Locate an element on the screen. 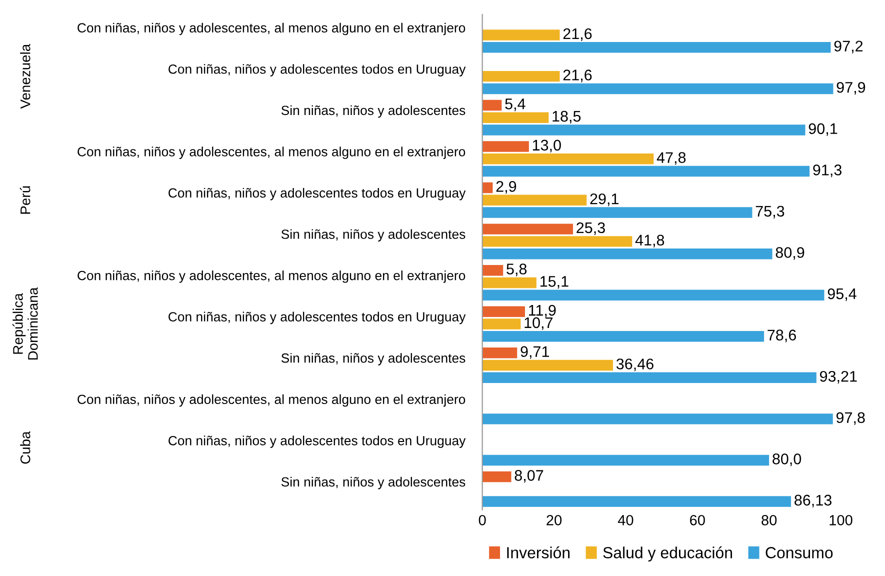 This screenshot has width=885, height=576. data-label: 9,71 is located at coordinates (534, 352).